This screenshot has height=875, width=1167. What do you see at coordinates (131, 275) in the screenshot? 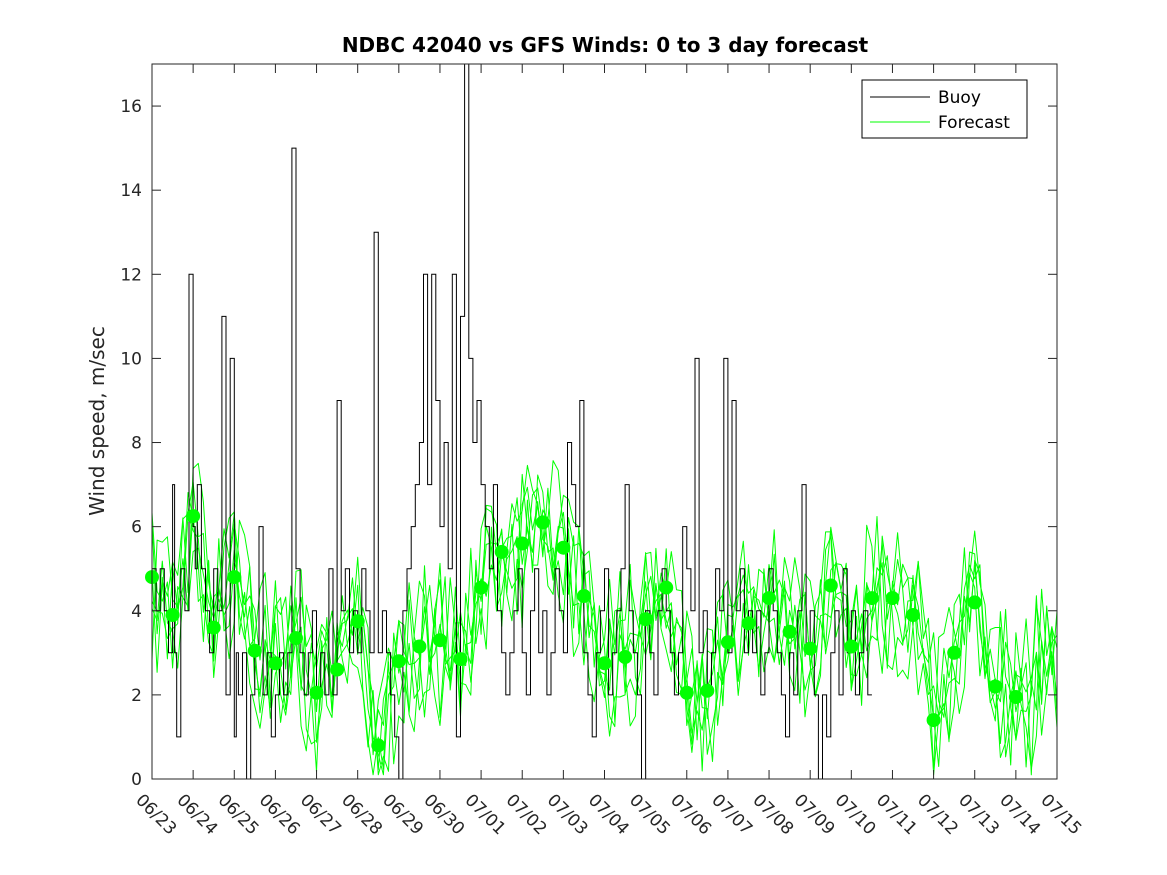
I see `y-tick-label: 12` at bounding box center [131, 275].